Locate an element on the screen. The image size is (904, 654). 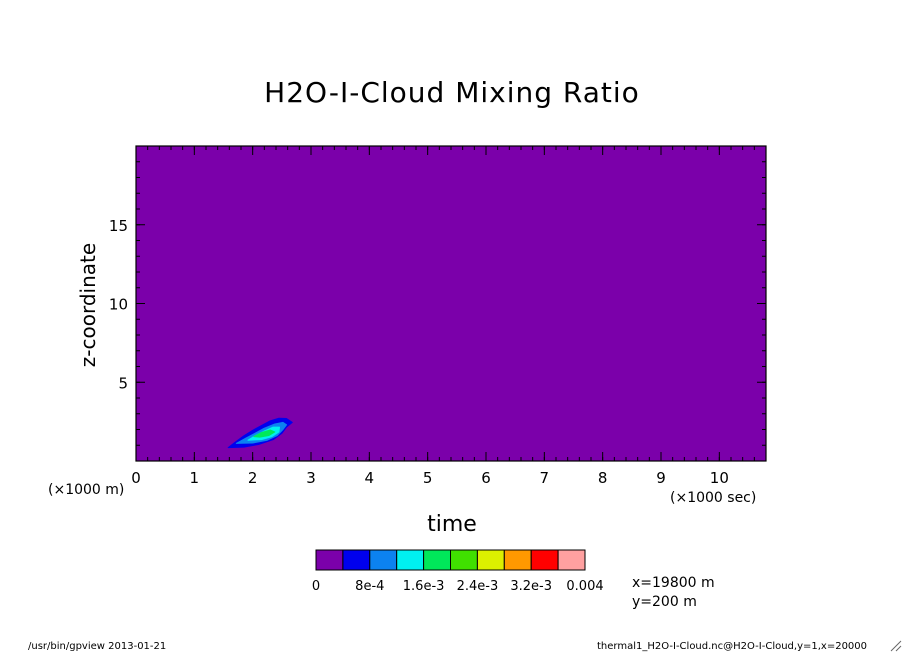
y-axis-label: z-coordinate is located at coordinates (88, 305).